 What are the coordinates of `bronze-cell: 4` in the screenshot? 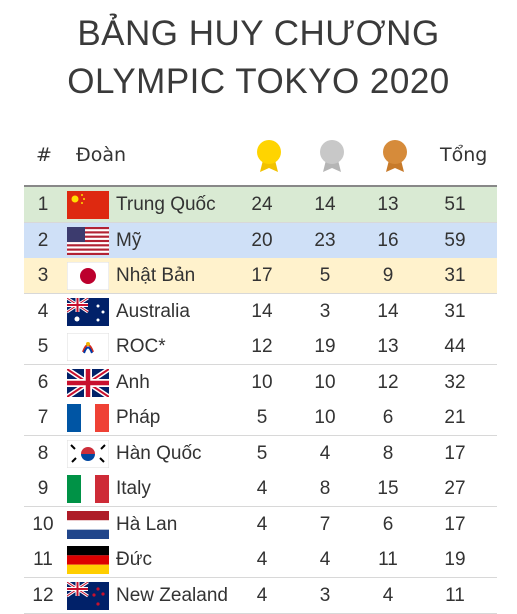 It's located at (388, 595).